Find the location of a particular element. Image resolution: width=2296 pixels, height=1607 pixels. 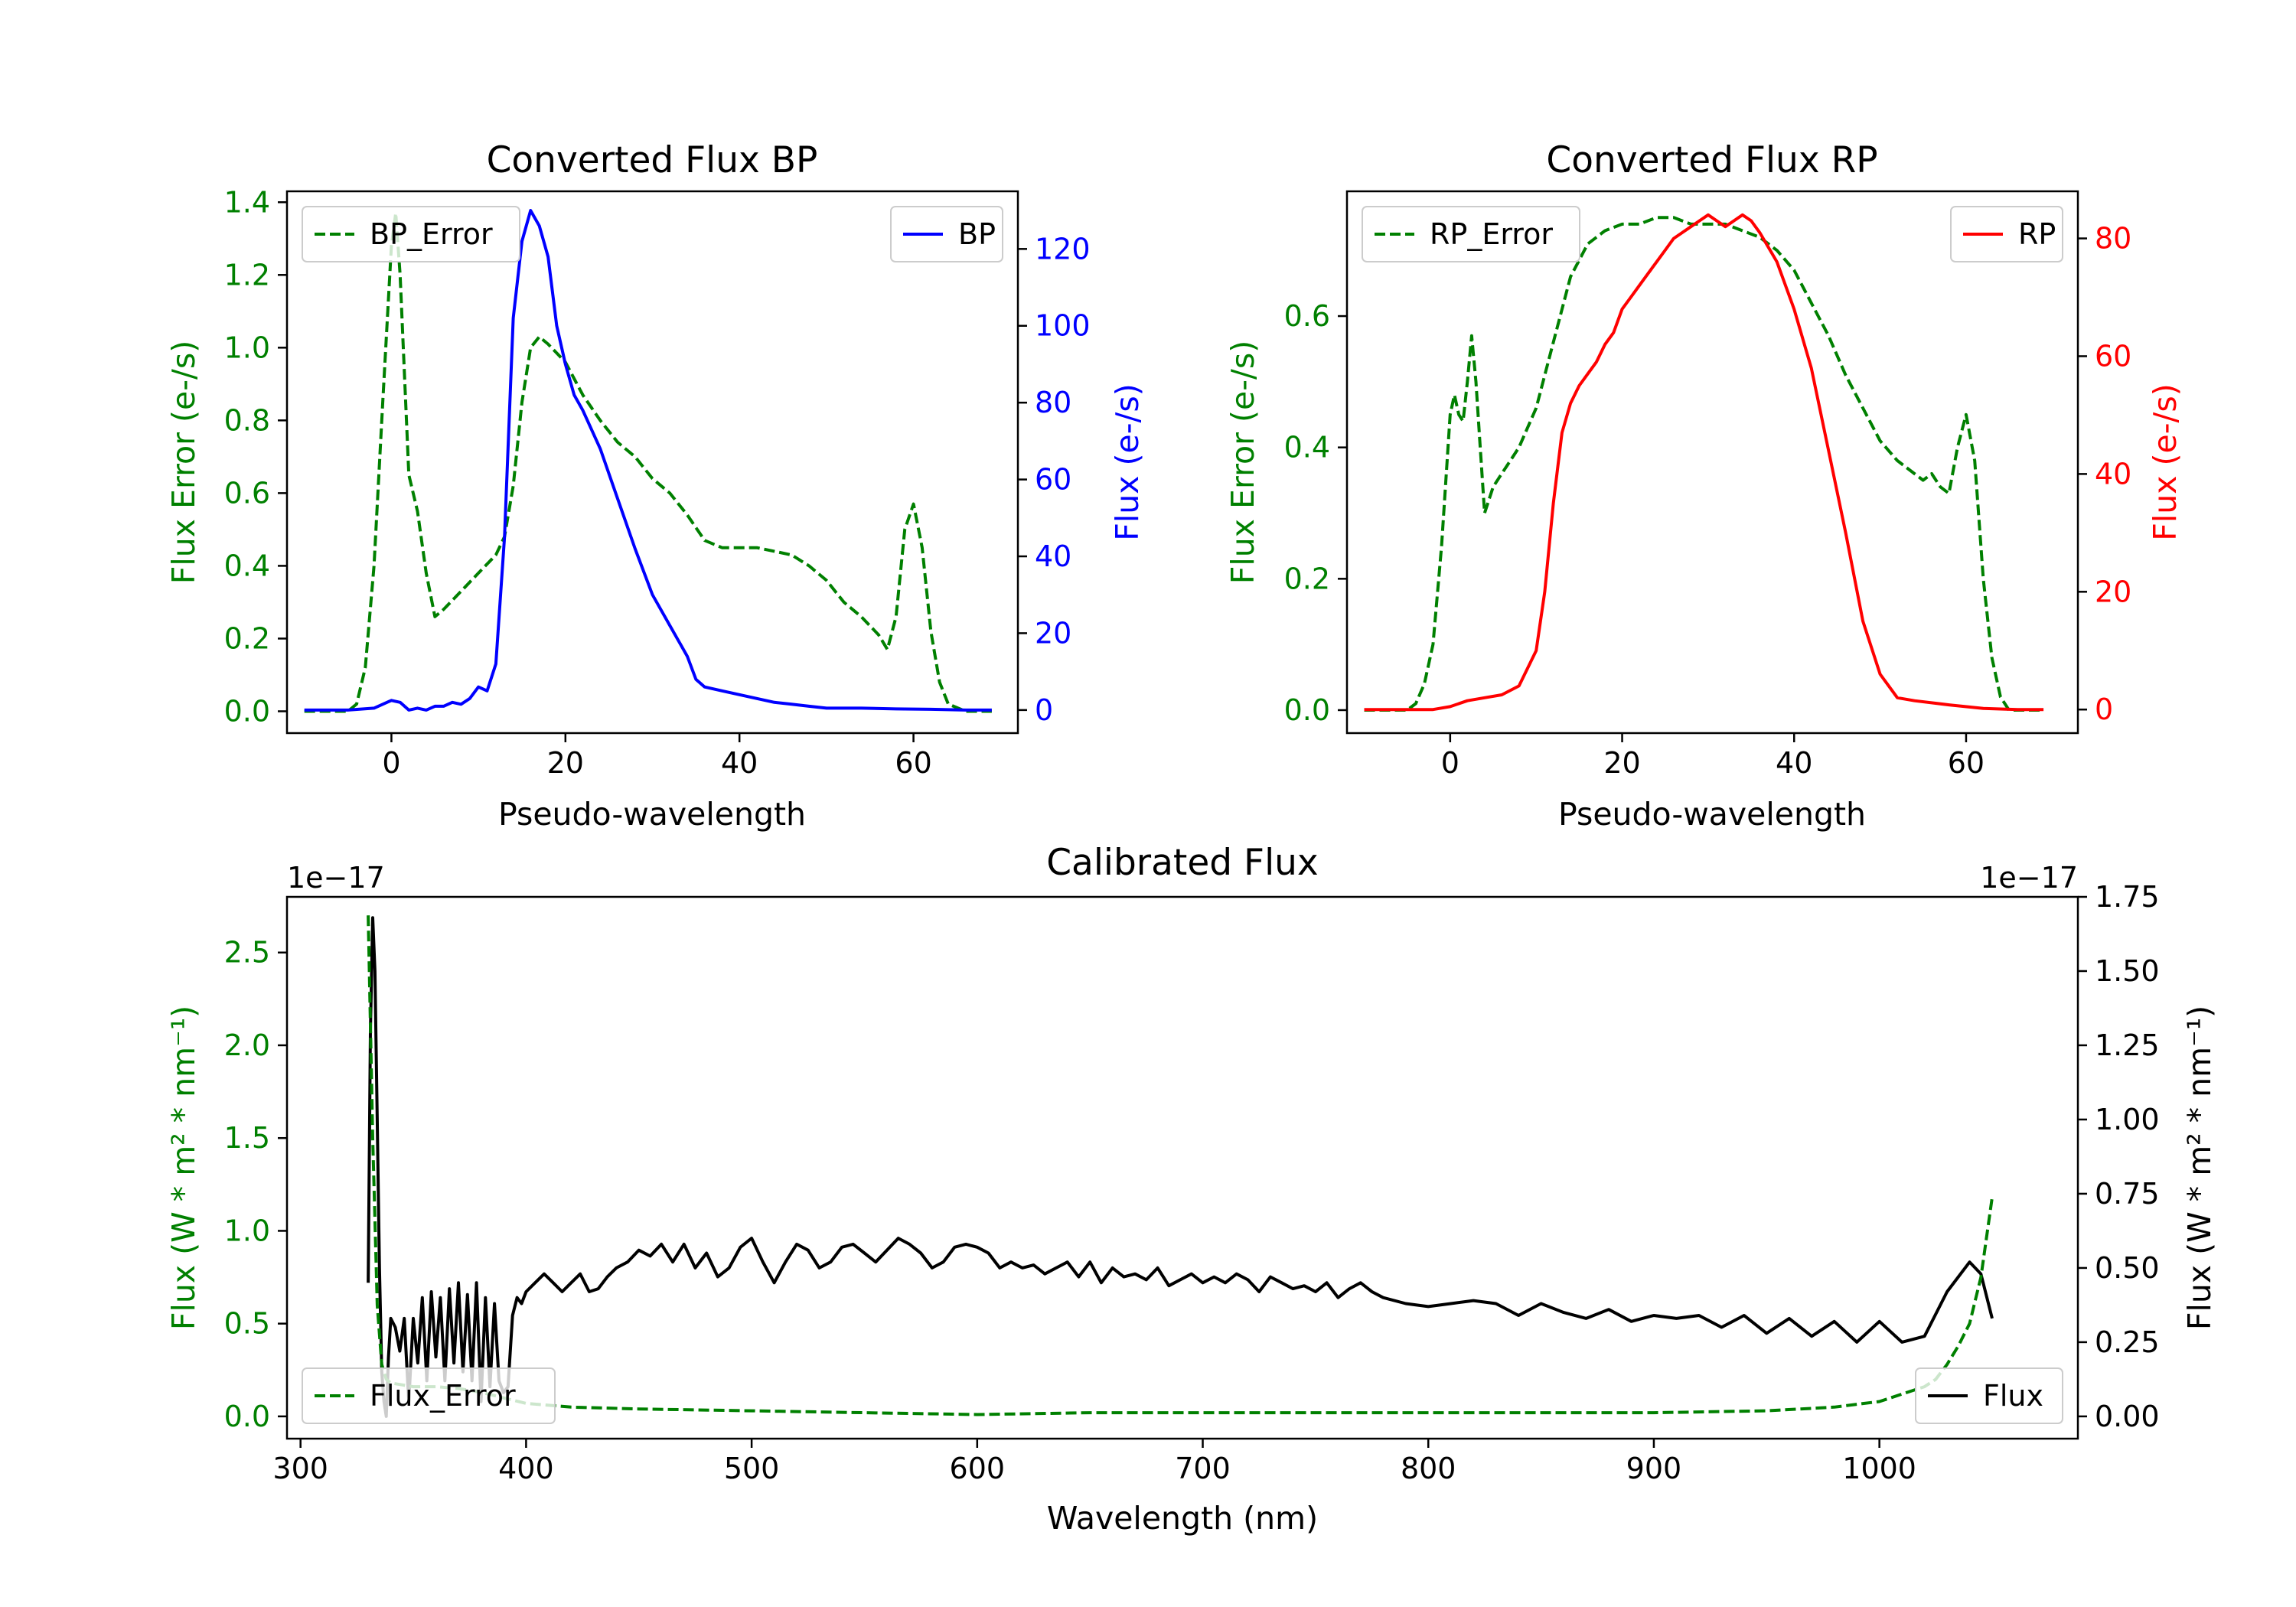

rp-series-rp-error is located at coordinates (1704, 464).